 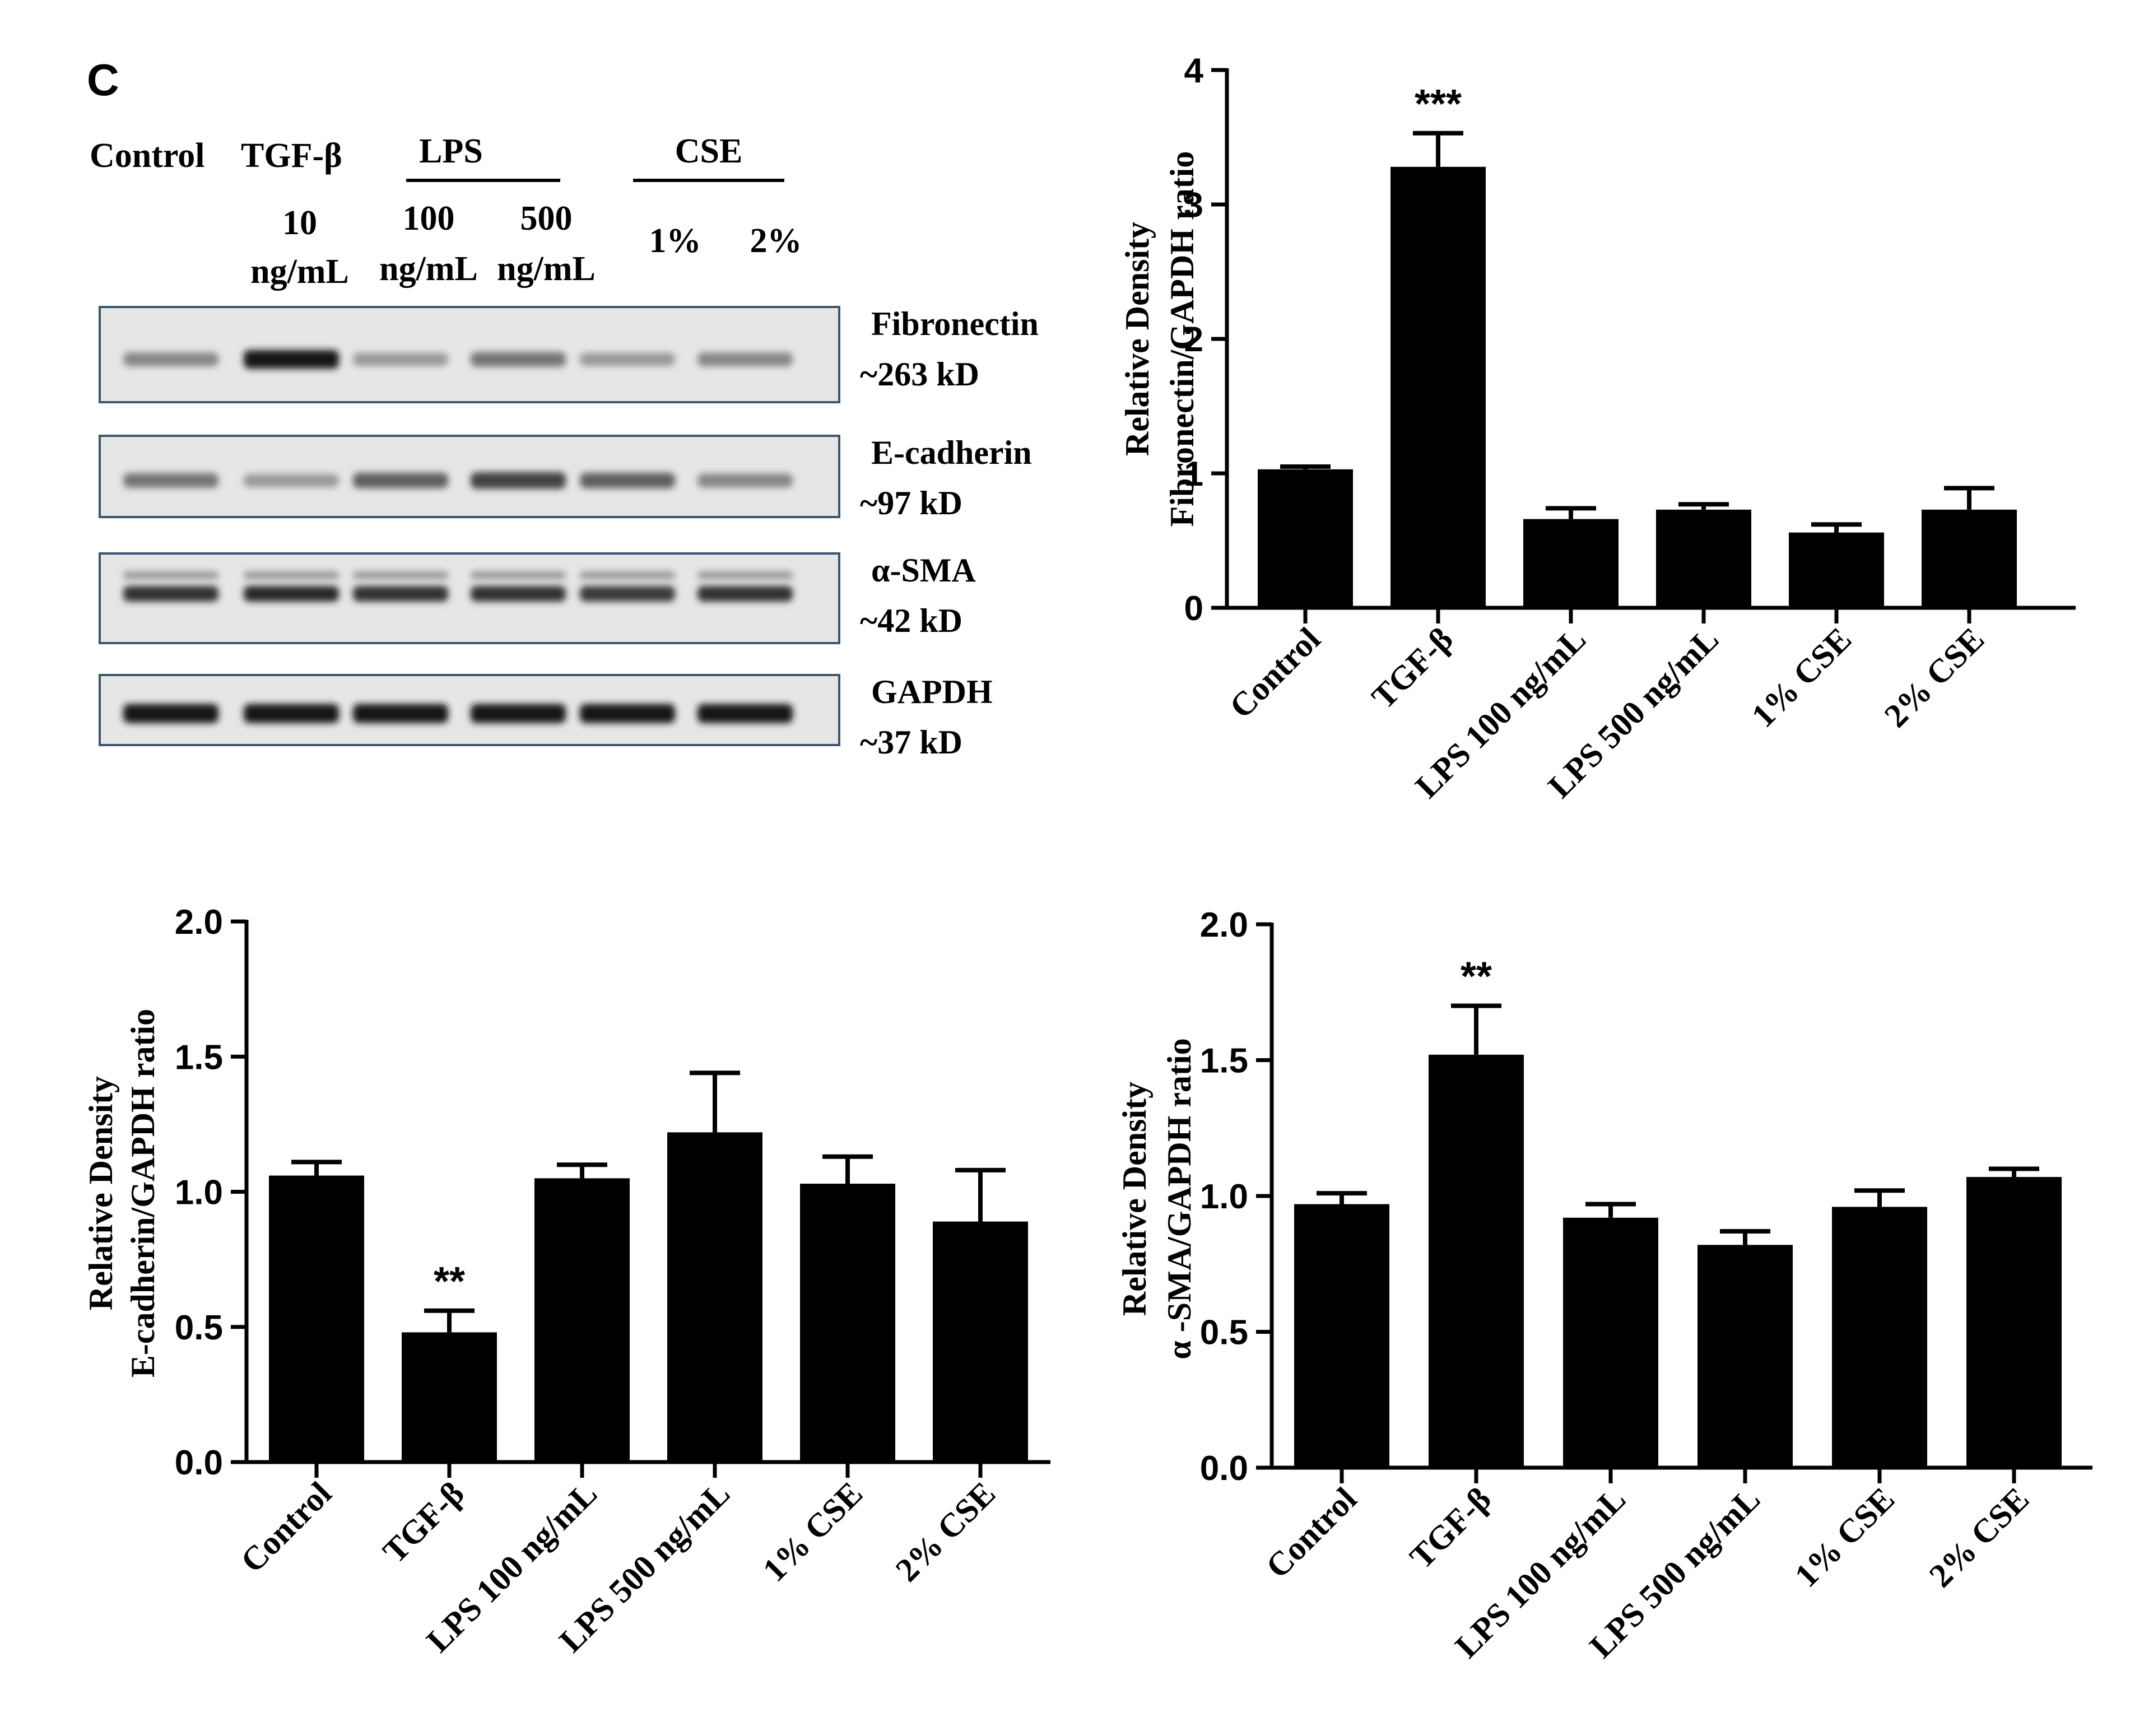 I want to click on y-tick-label: 1, so click(x=1193, y=474).